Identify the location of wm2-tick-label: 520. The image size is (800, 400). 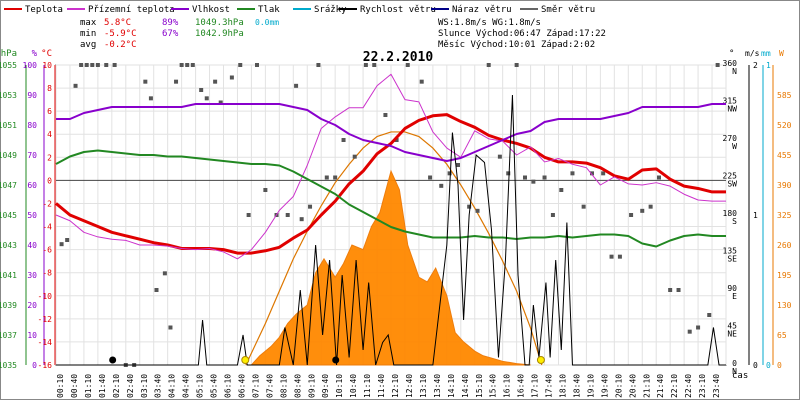
(784, 125).